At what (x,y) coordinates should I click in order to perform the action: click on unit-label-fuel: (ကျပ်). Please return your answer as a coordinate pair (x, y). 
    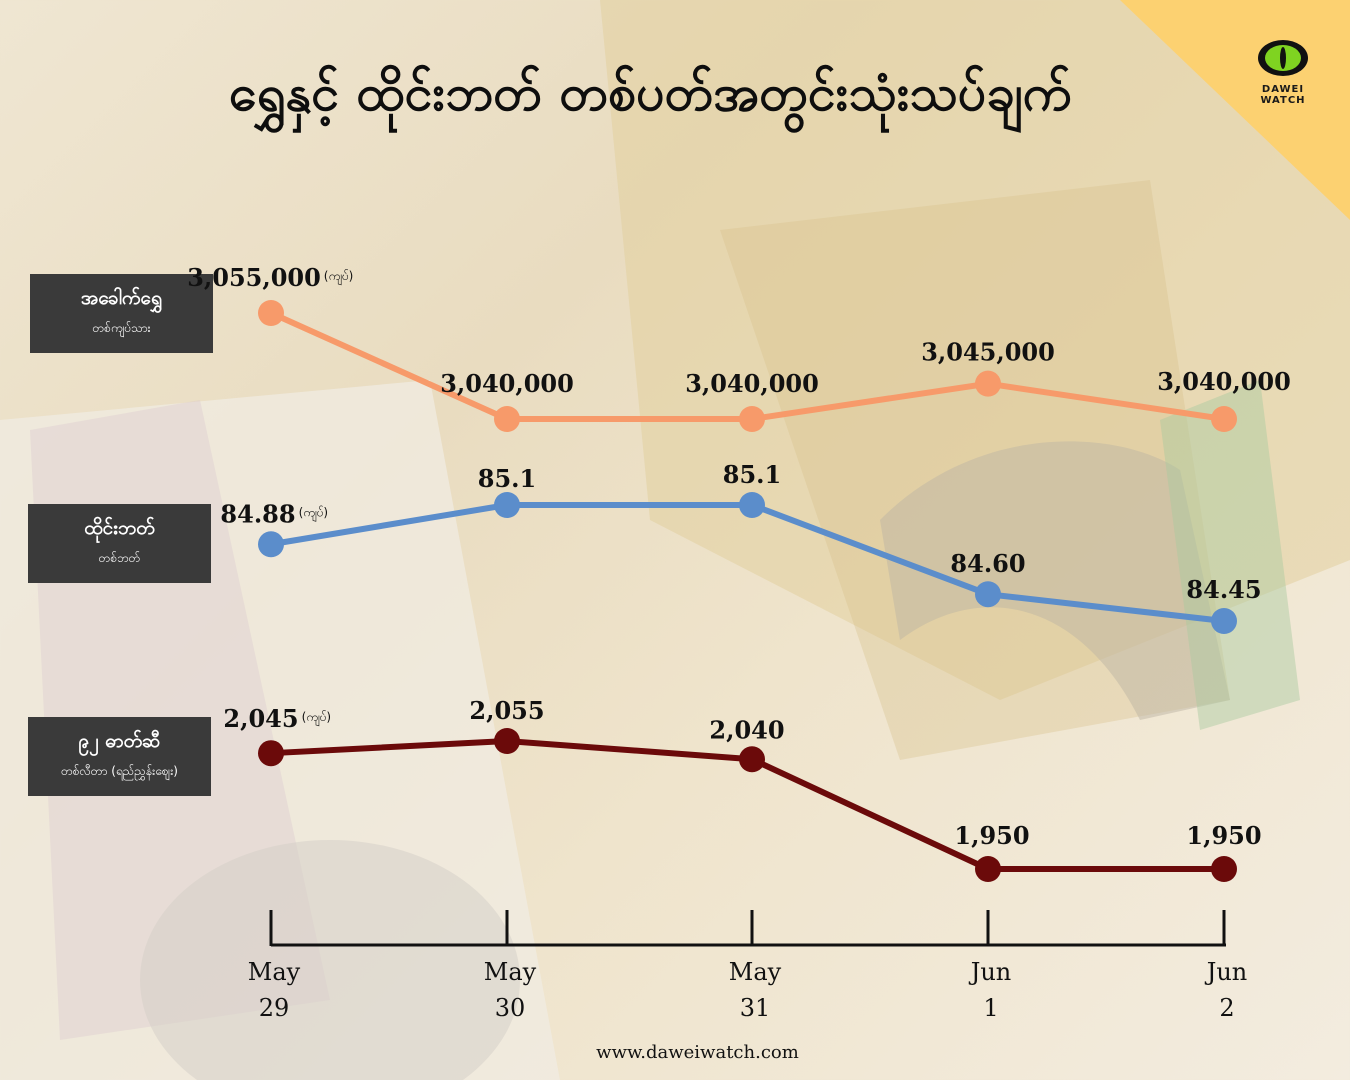
    Looking at the image, I should click on (316, 718).